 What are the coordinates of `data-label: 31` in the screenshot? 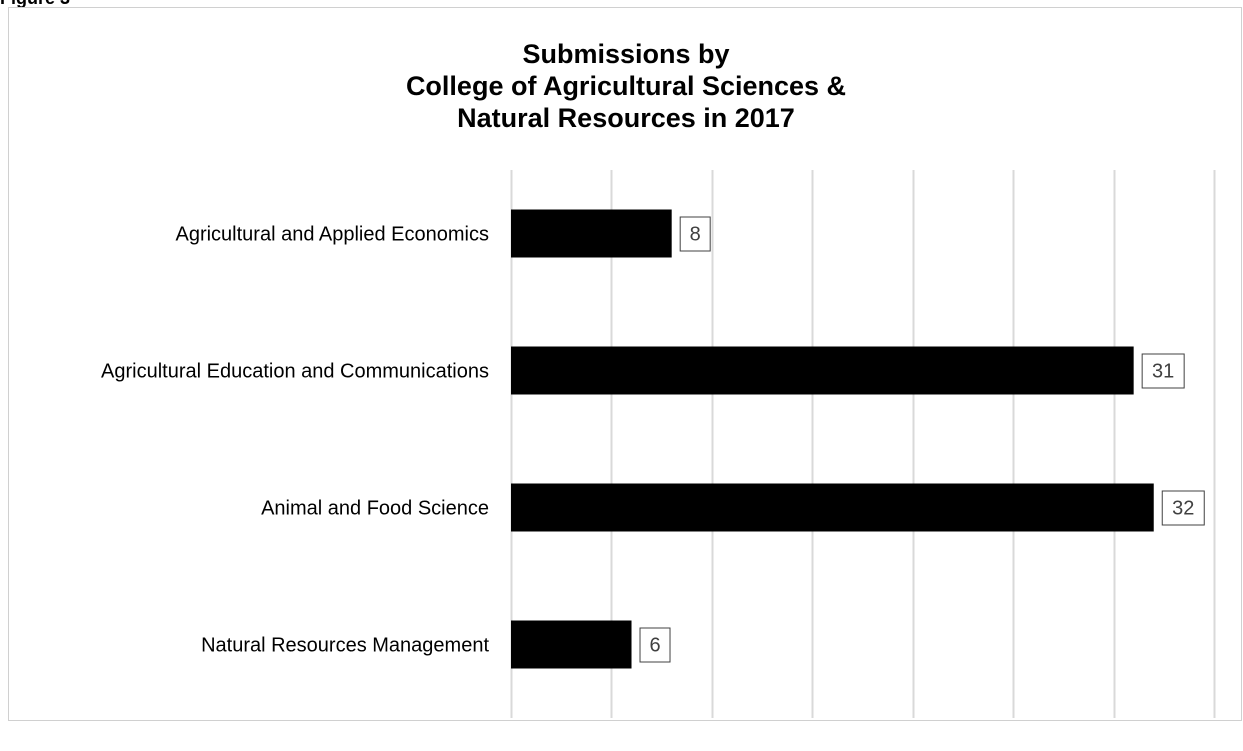 It's located at (1163, 371).